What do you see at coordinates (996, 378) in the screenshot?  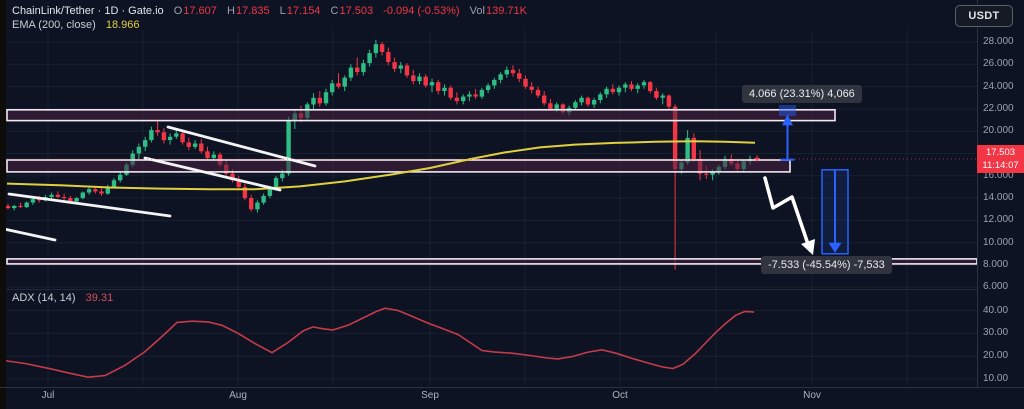 I see `adx-axis-label: 10.00` at bounding box center [996, 378].